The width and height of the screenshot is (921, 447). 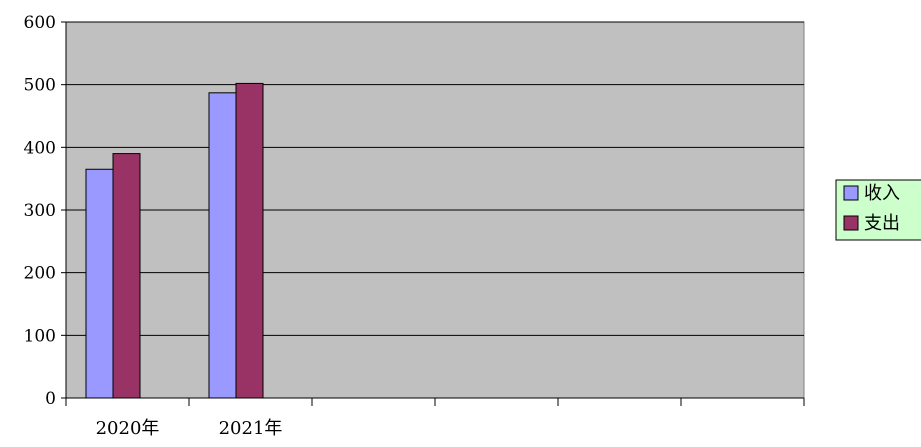 What do you see at coordinates (40, 86) in the screenshot?
I see `y-tick-label: 500` at bounding box center [40, 86].